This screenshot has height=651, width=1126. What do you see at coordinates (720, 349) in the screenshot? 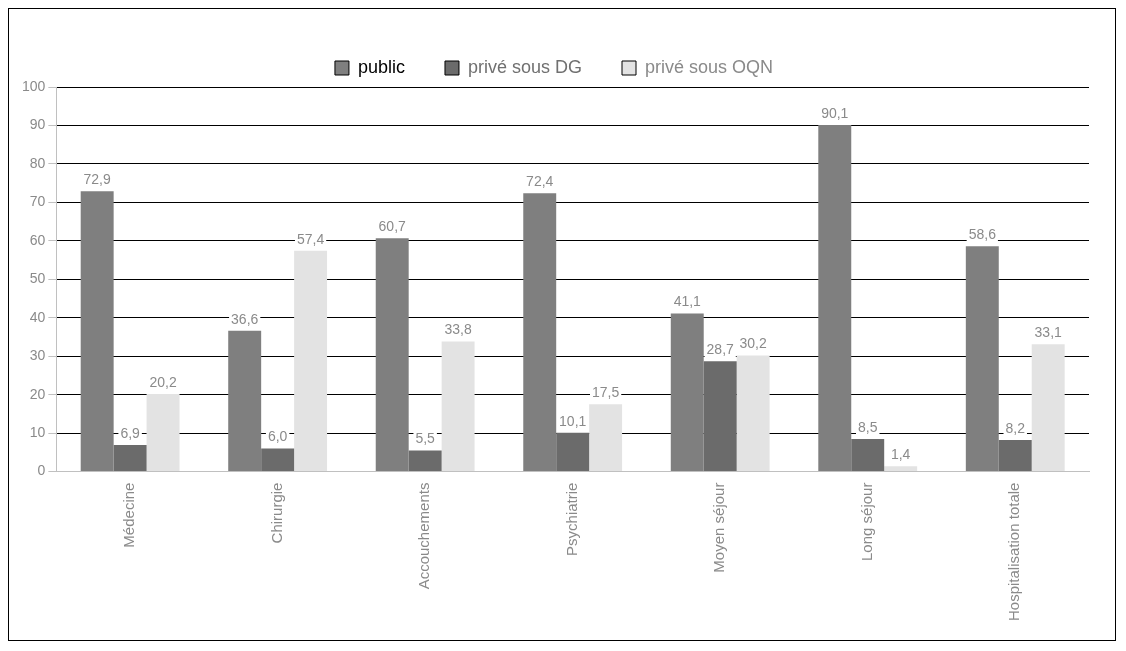
I see `data-label: 28,7` at bounding box center [720, 349].